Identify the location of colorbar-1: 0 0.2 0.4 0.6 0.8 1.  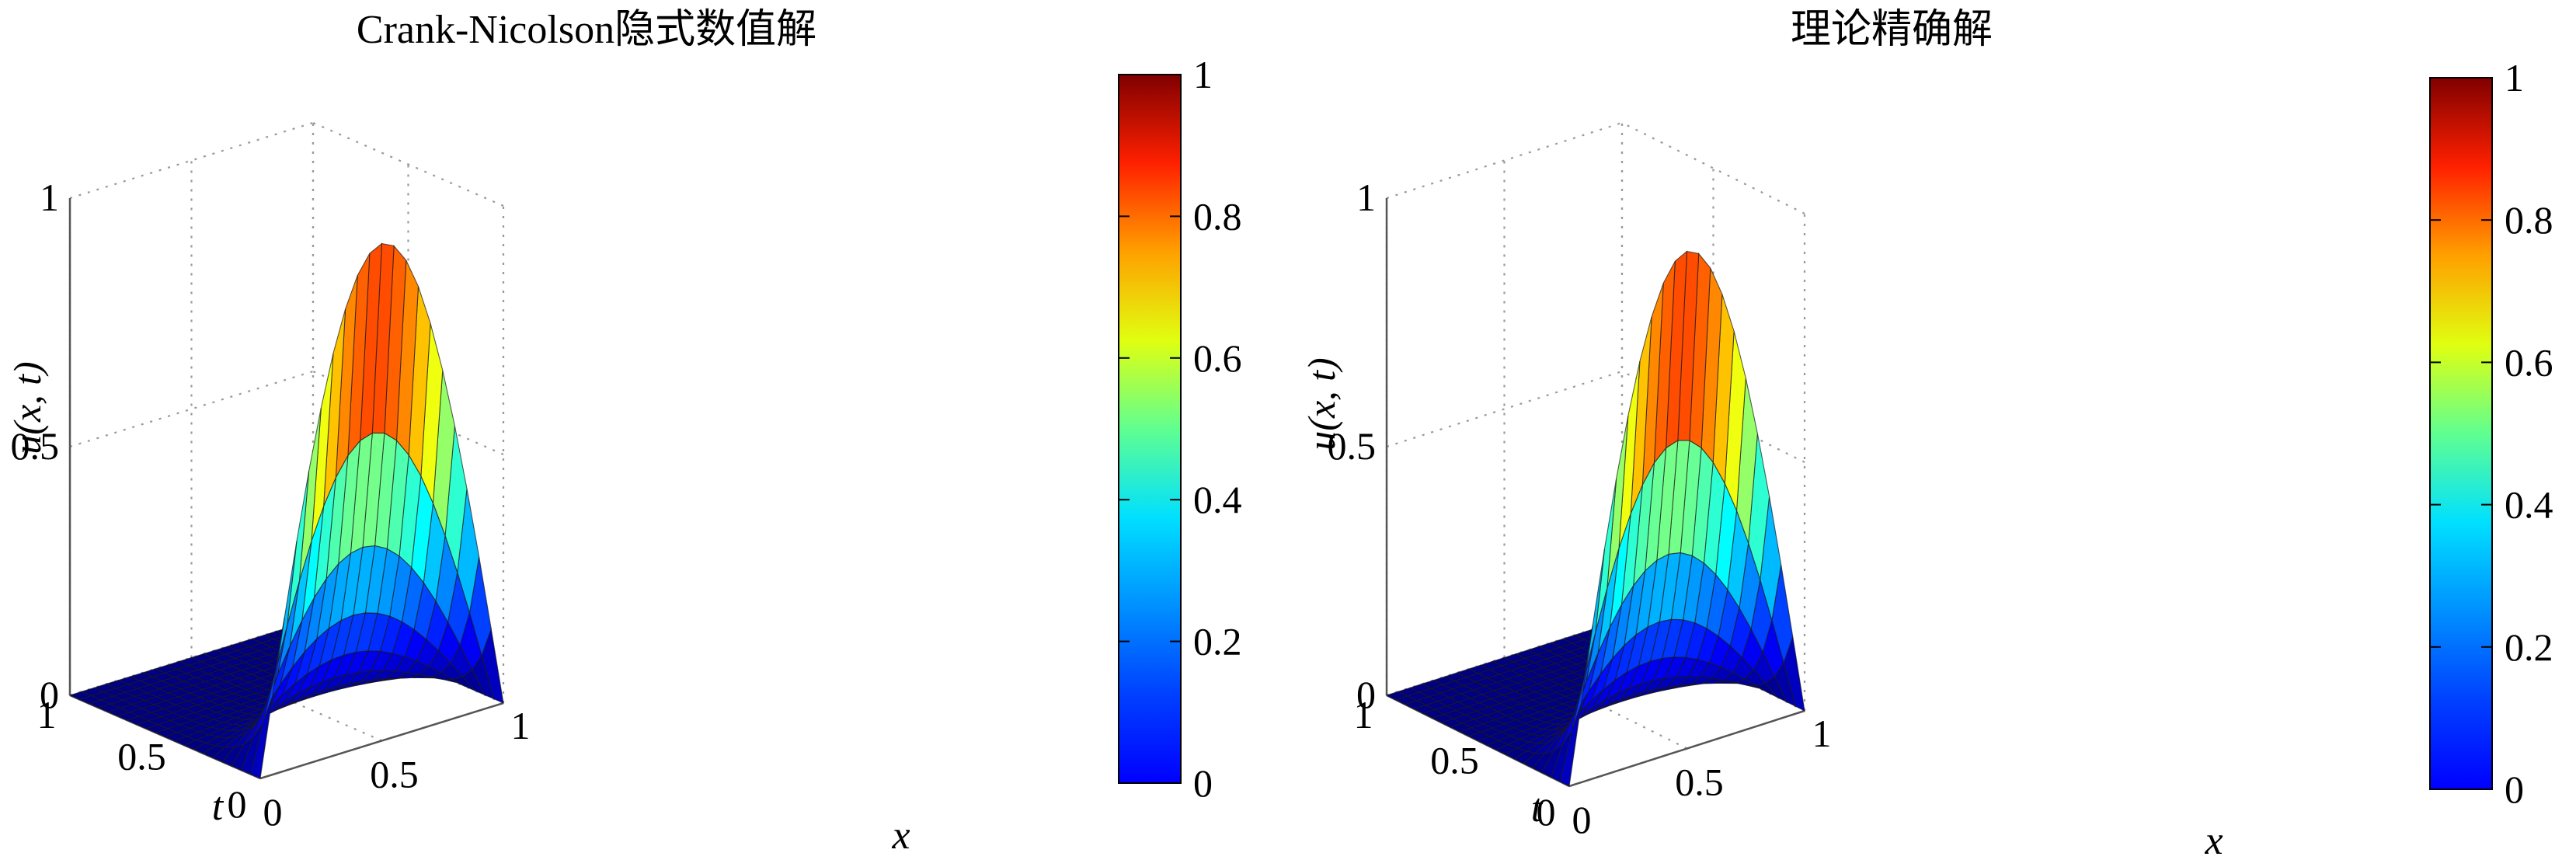
(1180, 429).